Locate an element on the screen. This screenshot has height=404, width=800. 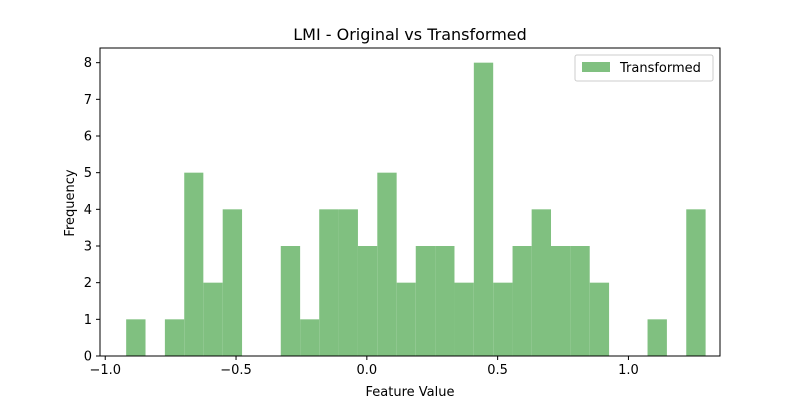
legend-label-transformed: Transformed is located at coordinates (660, 68).